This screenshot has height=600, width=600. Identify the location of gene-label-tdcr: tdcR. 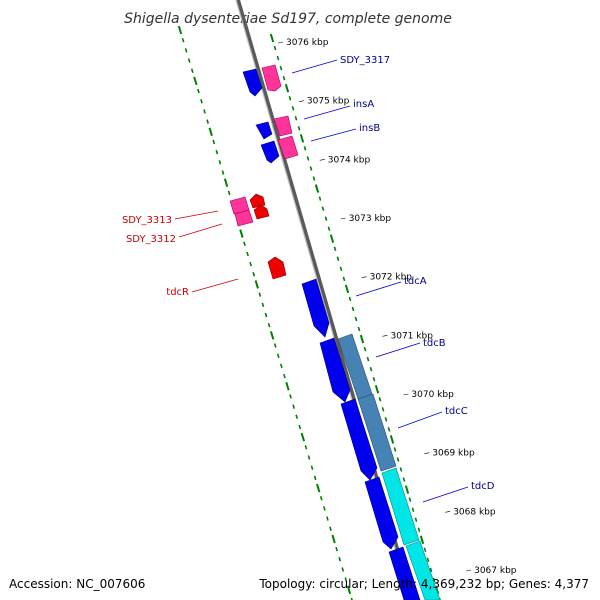
(177, 292).